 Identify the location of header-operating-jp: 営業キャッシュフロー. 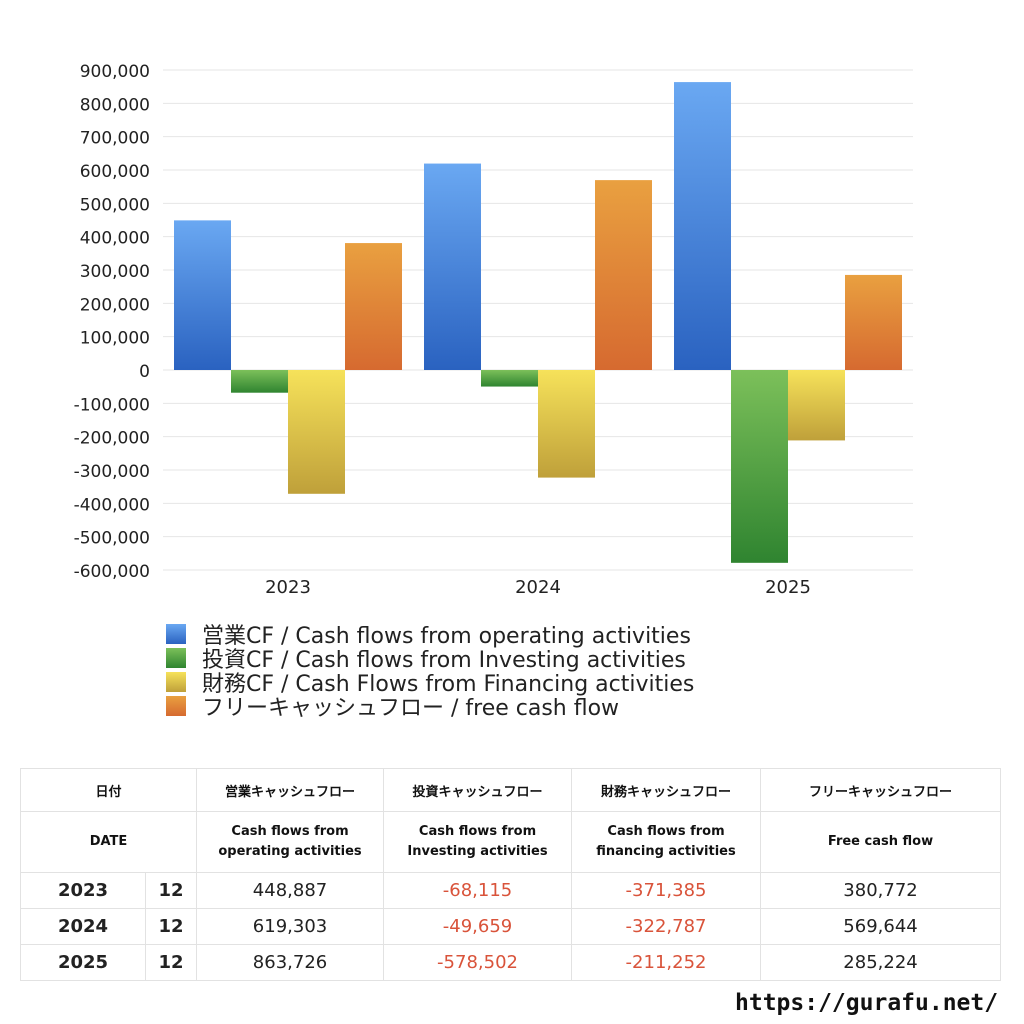
(290, 790).